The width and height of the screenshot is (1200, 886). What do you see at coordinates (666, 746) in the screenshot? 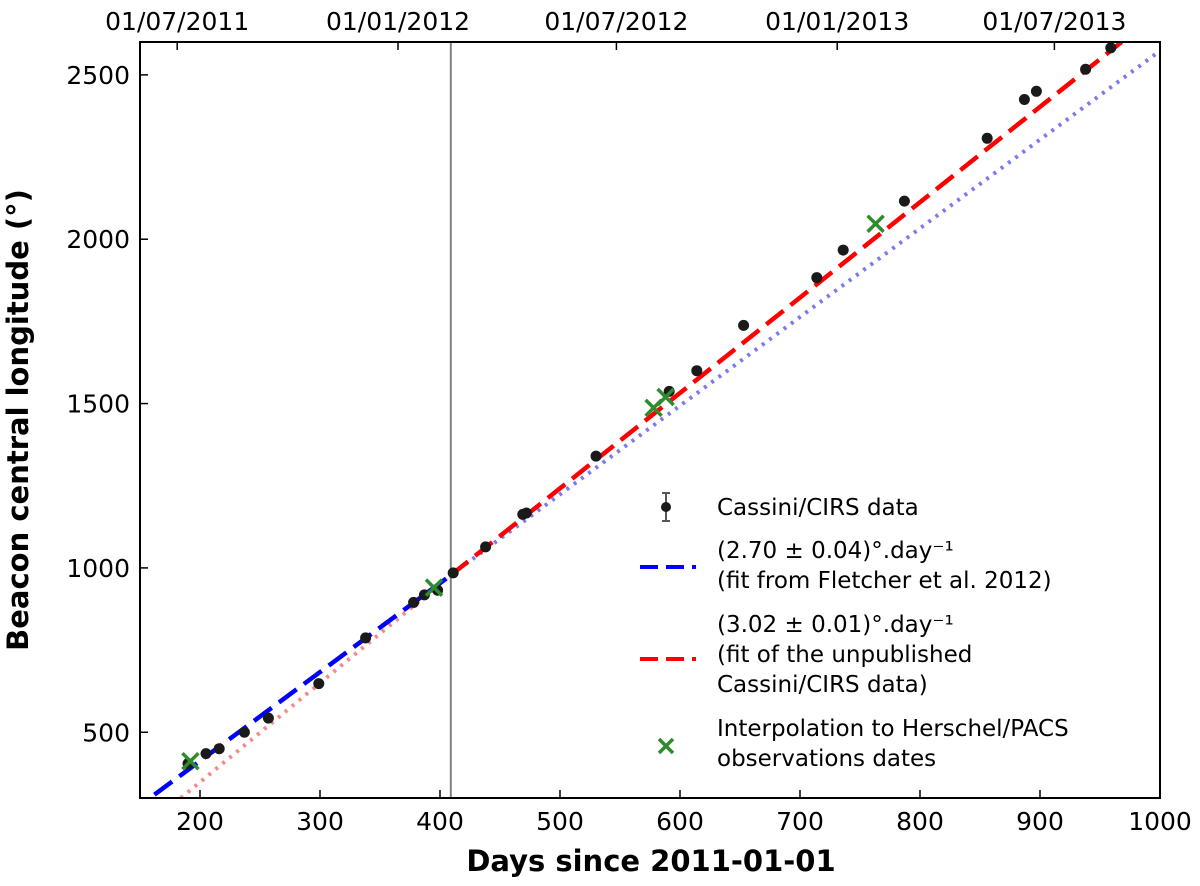
I see `legend-green-x-symbol` at bounding box center [666, 746].